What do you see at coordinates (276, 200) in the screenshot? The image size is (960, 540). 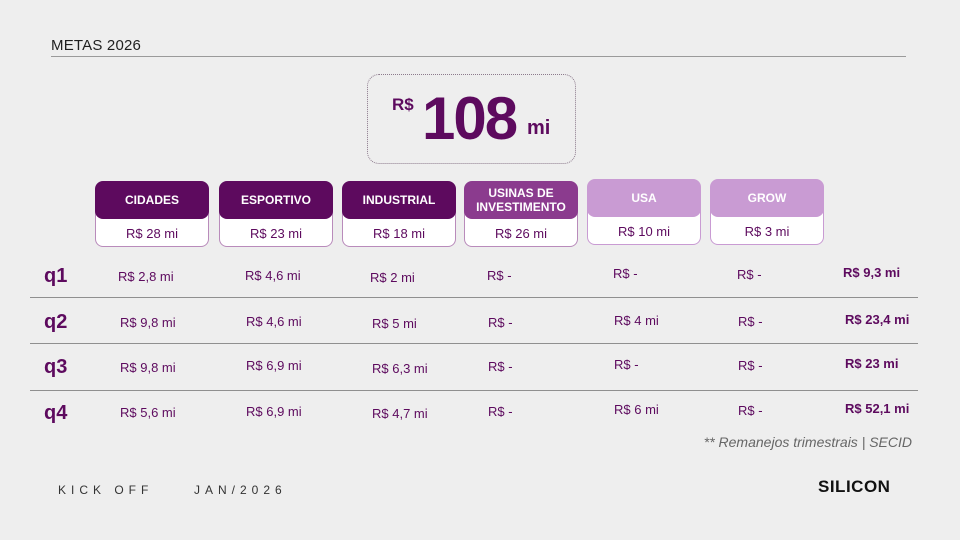 I see `segment-label: ESPORTIVO` at bounding box center [276, 200].